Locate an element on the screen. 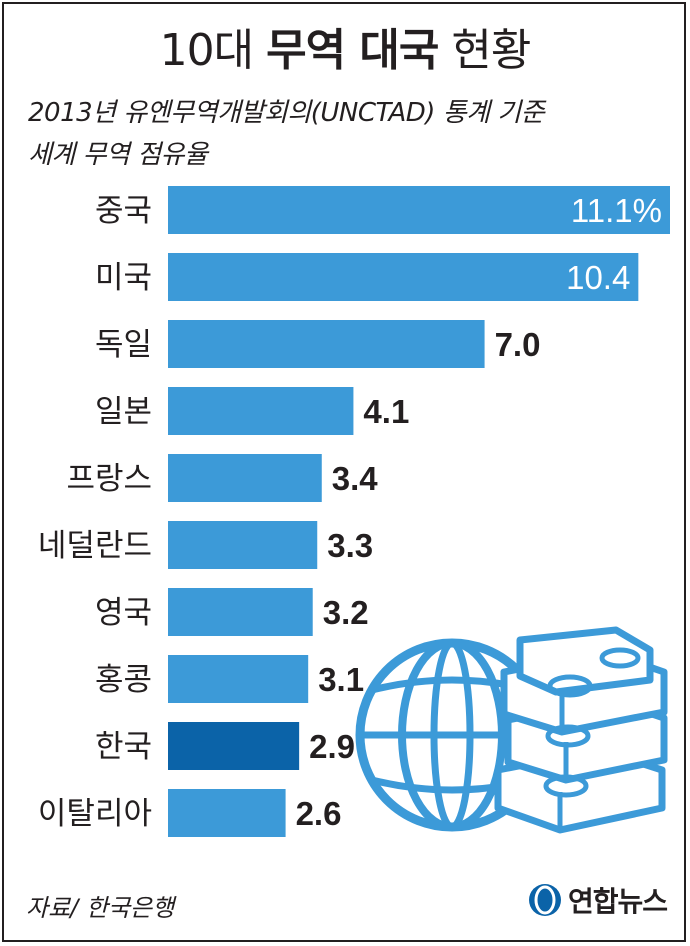 The width and height of the screenshot is (690, 946). page-title: 10대 무역 대국 현황 is located at coordinates (345, 46).